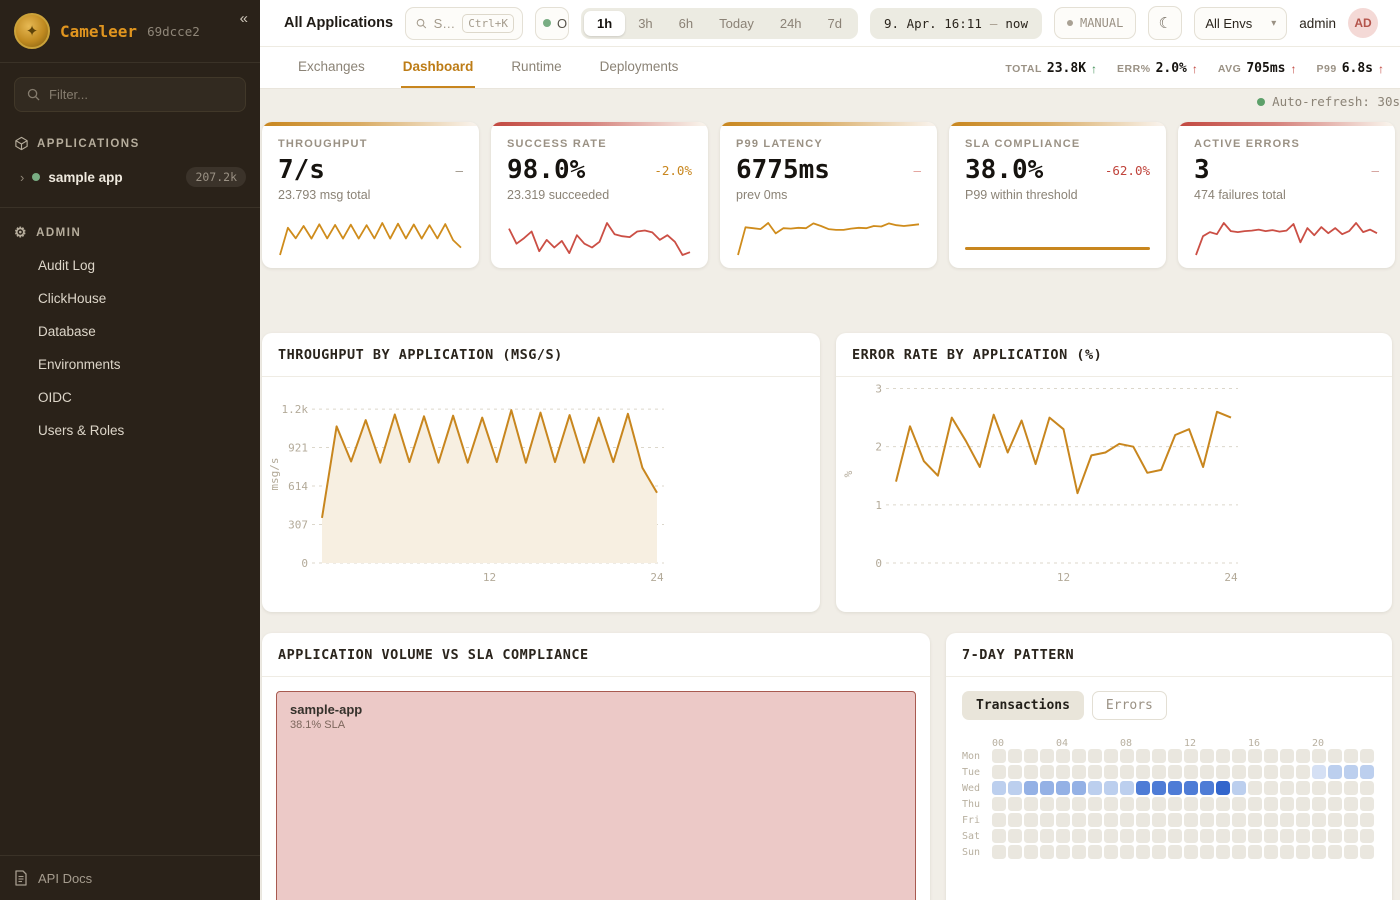 The height and width of the screenshot is (900, 1400). What do you see at coordinates (33, 94) in the screenshot?
I see `search-icon` at bounding box center [33, 94].